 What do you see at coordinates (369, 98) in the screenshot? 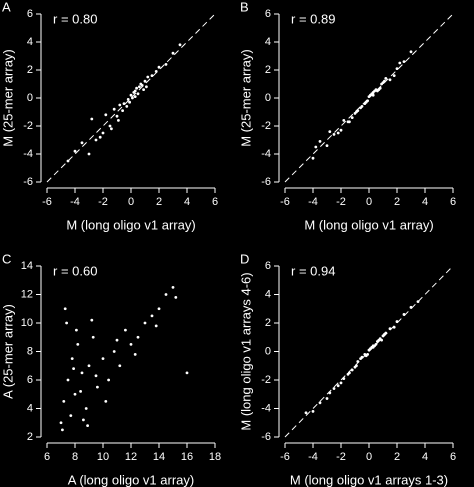
I see `reference-line` at bounding box center [369, 98].